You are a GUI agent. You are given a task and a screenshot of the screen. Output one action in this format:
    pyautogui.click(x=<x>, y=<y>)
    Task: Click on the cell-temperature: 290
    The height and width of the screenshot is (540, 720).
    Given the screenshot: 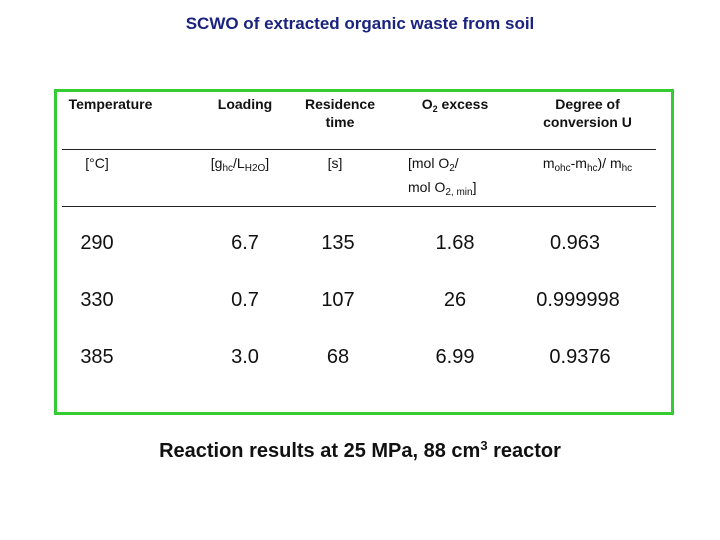 What is the action you would take?
    pyautogui.click(x=97, y=243)
    